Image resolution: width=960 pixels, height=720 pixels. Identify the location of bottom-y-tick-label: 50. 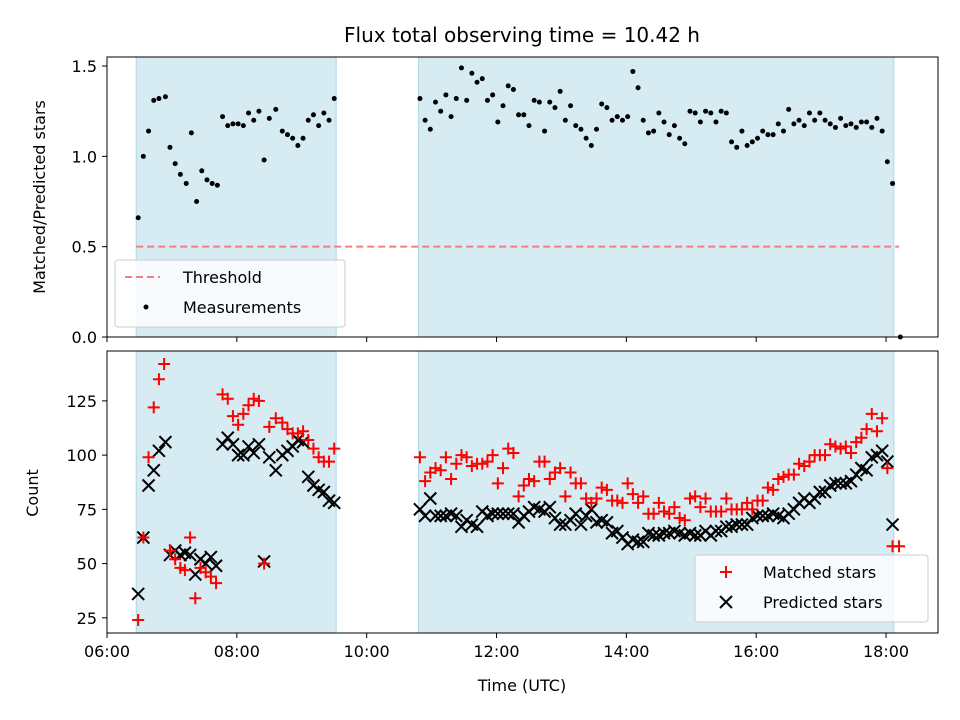
(87, 564).